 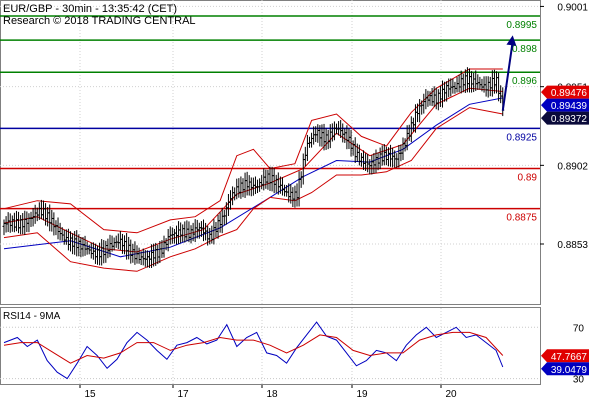 I want to click on level-label: 0.896, so click(x=524, y=81).